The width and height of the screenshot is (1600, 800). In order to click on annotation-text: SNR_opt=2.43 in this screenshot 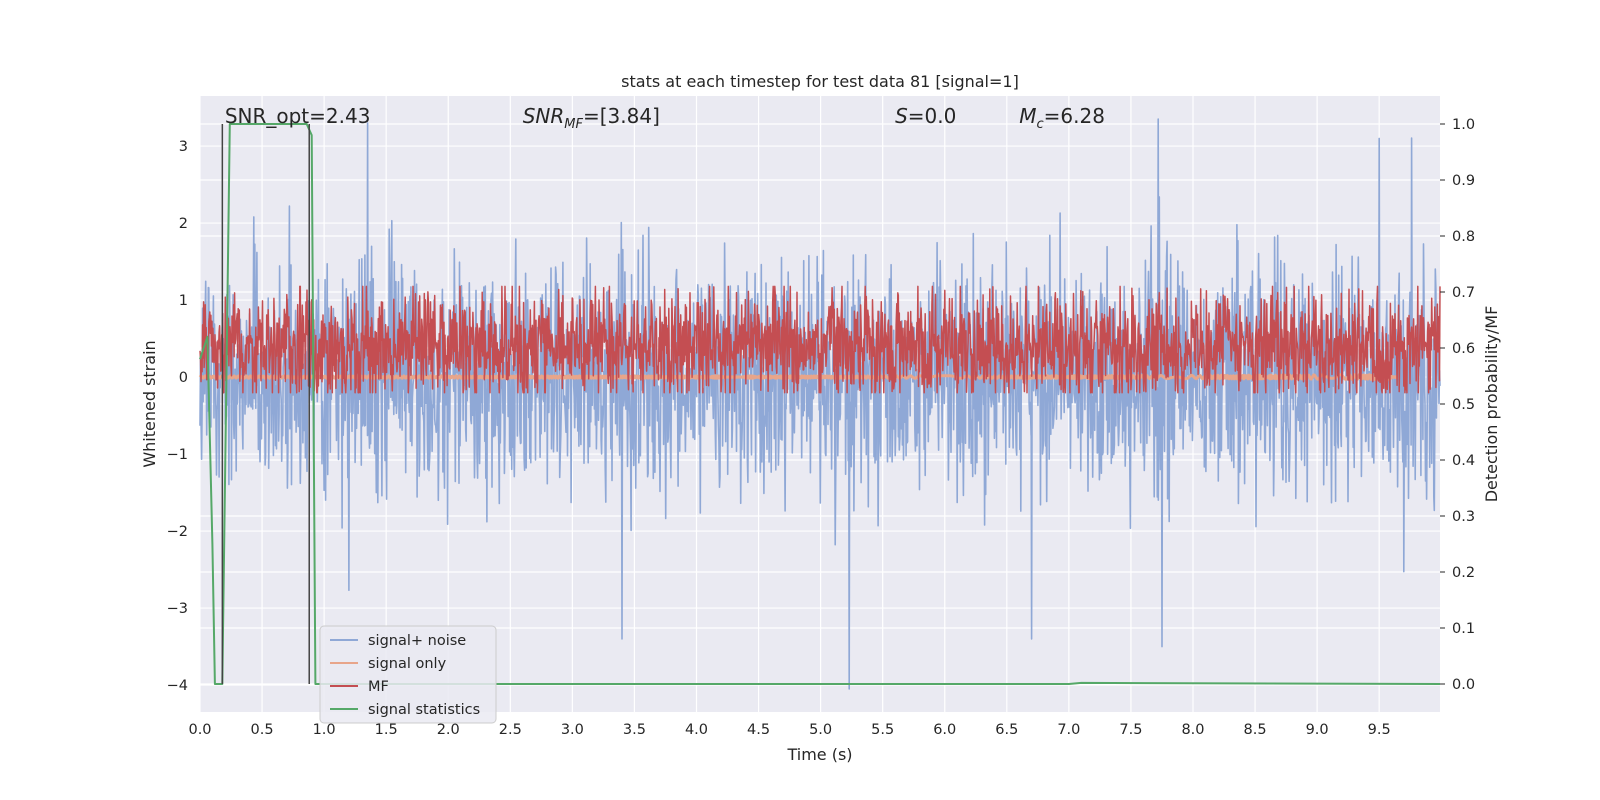, I will do `click(298, 116)`.